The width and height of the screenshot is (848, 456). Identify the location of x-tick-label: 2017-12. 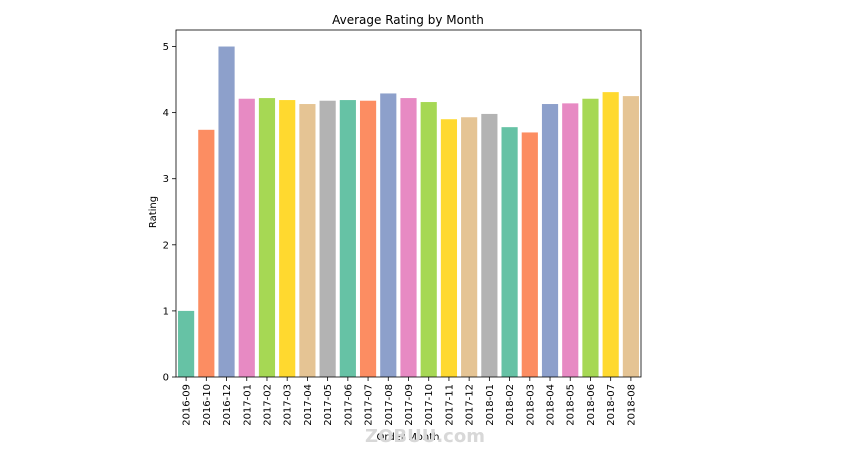
(470, 405).